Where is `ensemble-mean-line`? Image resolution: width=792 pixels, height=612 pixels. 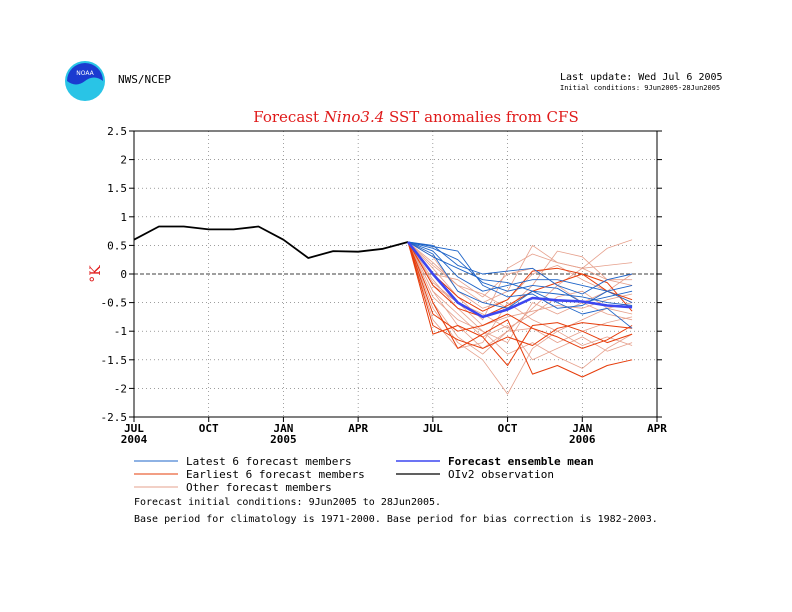 ensemble-mean-line is located at coordinates (519, 280).